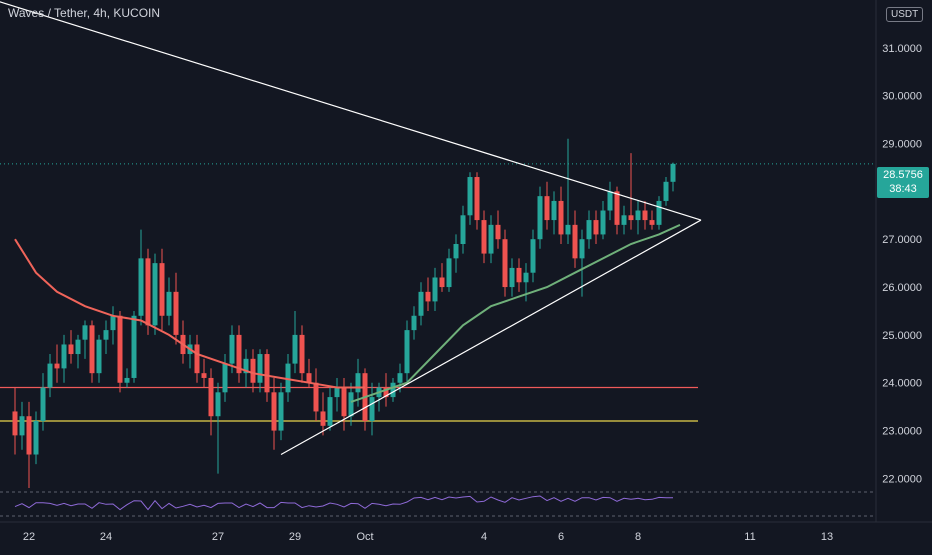 The width and height of the screenshot is (932, 555). Describe the element at coordinates (902, 384) in the screenshot. I see `y-tick-label: 24.0000` at that location.